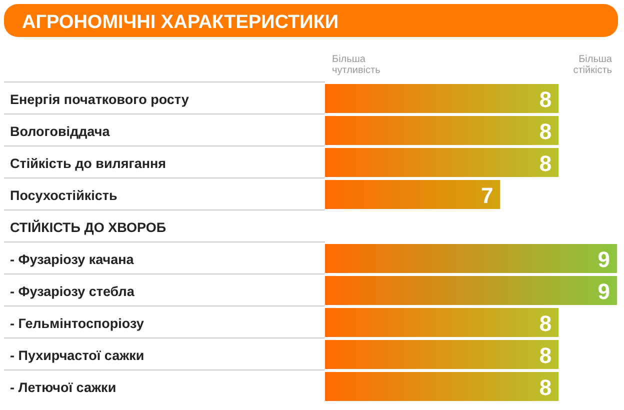  Describe the element at coordinates (88, 163) in the screenshot. I see `y-tick-label: Стійкість до вилягання` at that location.